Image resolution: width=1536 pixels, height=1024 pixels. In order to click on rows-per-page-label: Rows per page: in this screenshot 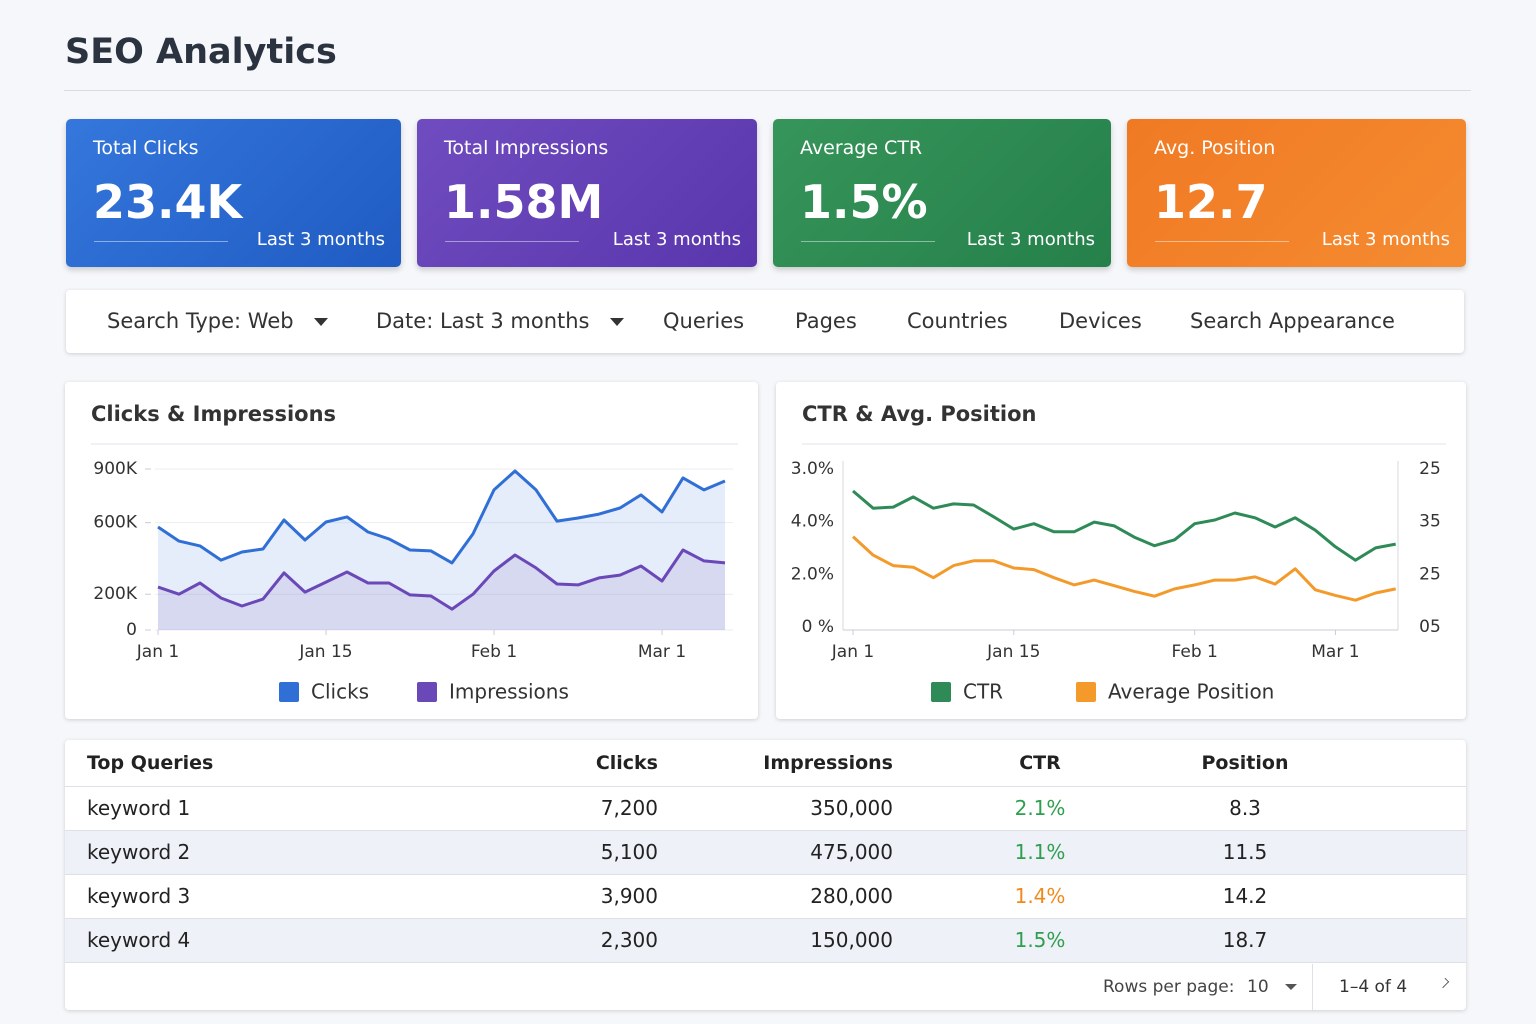, I will do `click(1169, 987)`.